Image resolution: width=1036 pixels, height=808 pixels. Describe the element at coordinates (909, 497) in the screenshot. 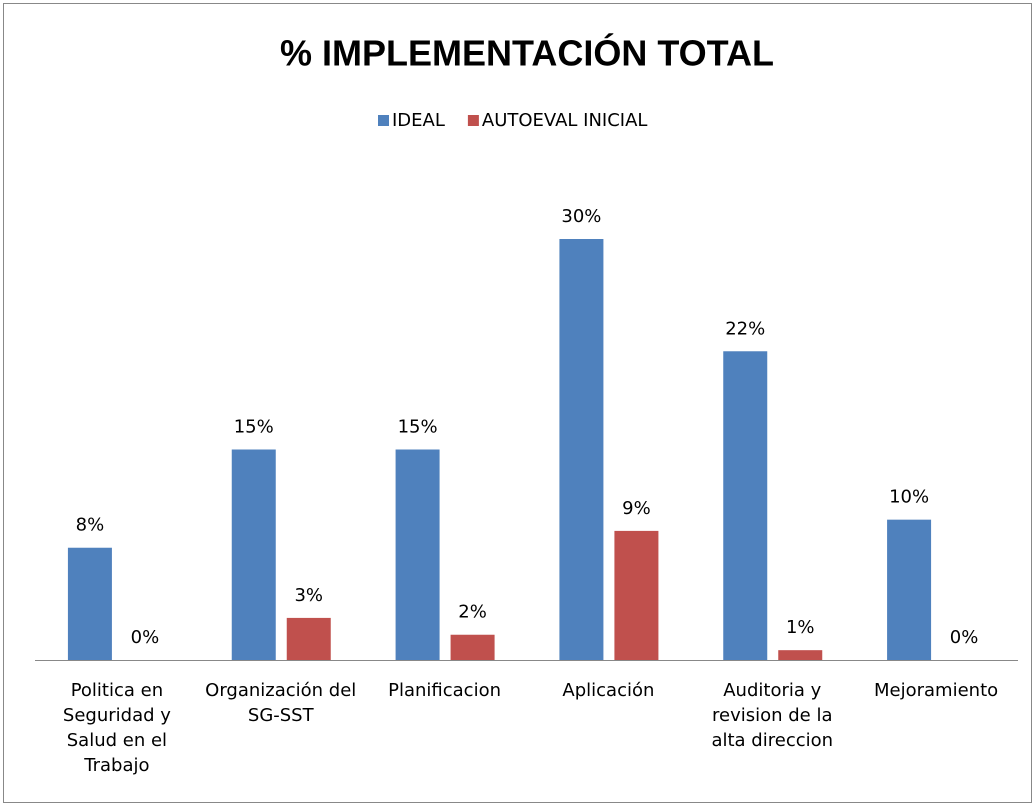

I see `data-label: 10%` at that location.